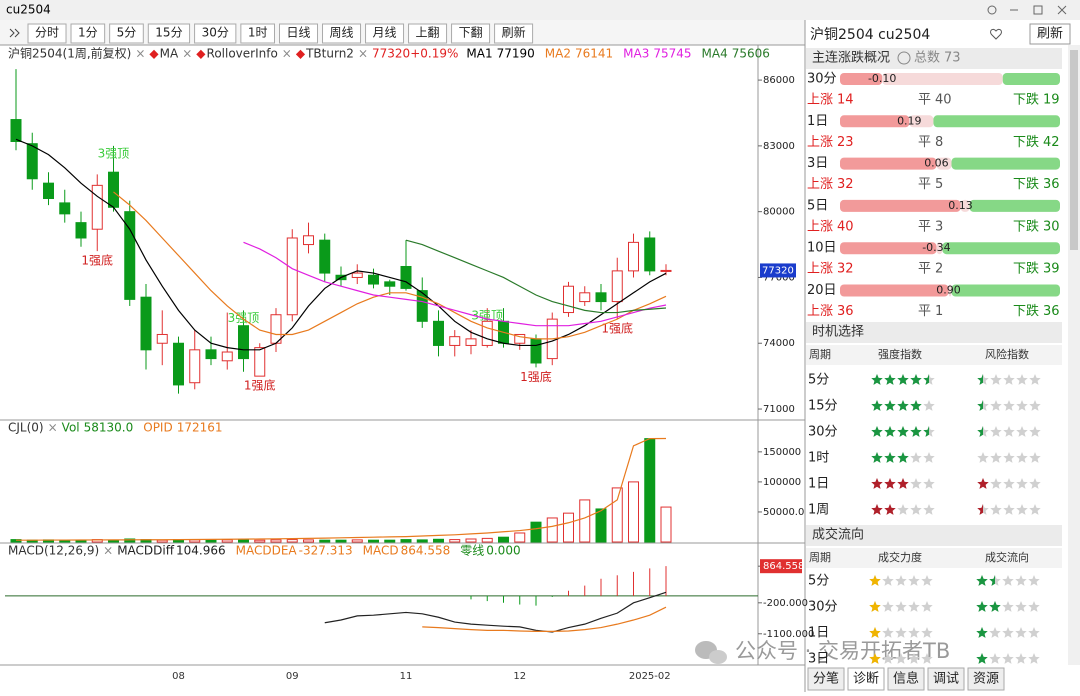 The height and width of the screenshot is (696, 1080). Describe the element at coordinates (53, 551) in the screenshot. I see `legend-text: MACD(12,26,9)` at that location.